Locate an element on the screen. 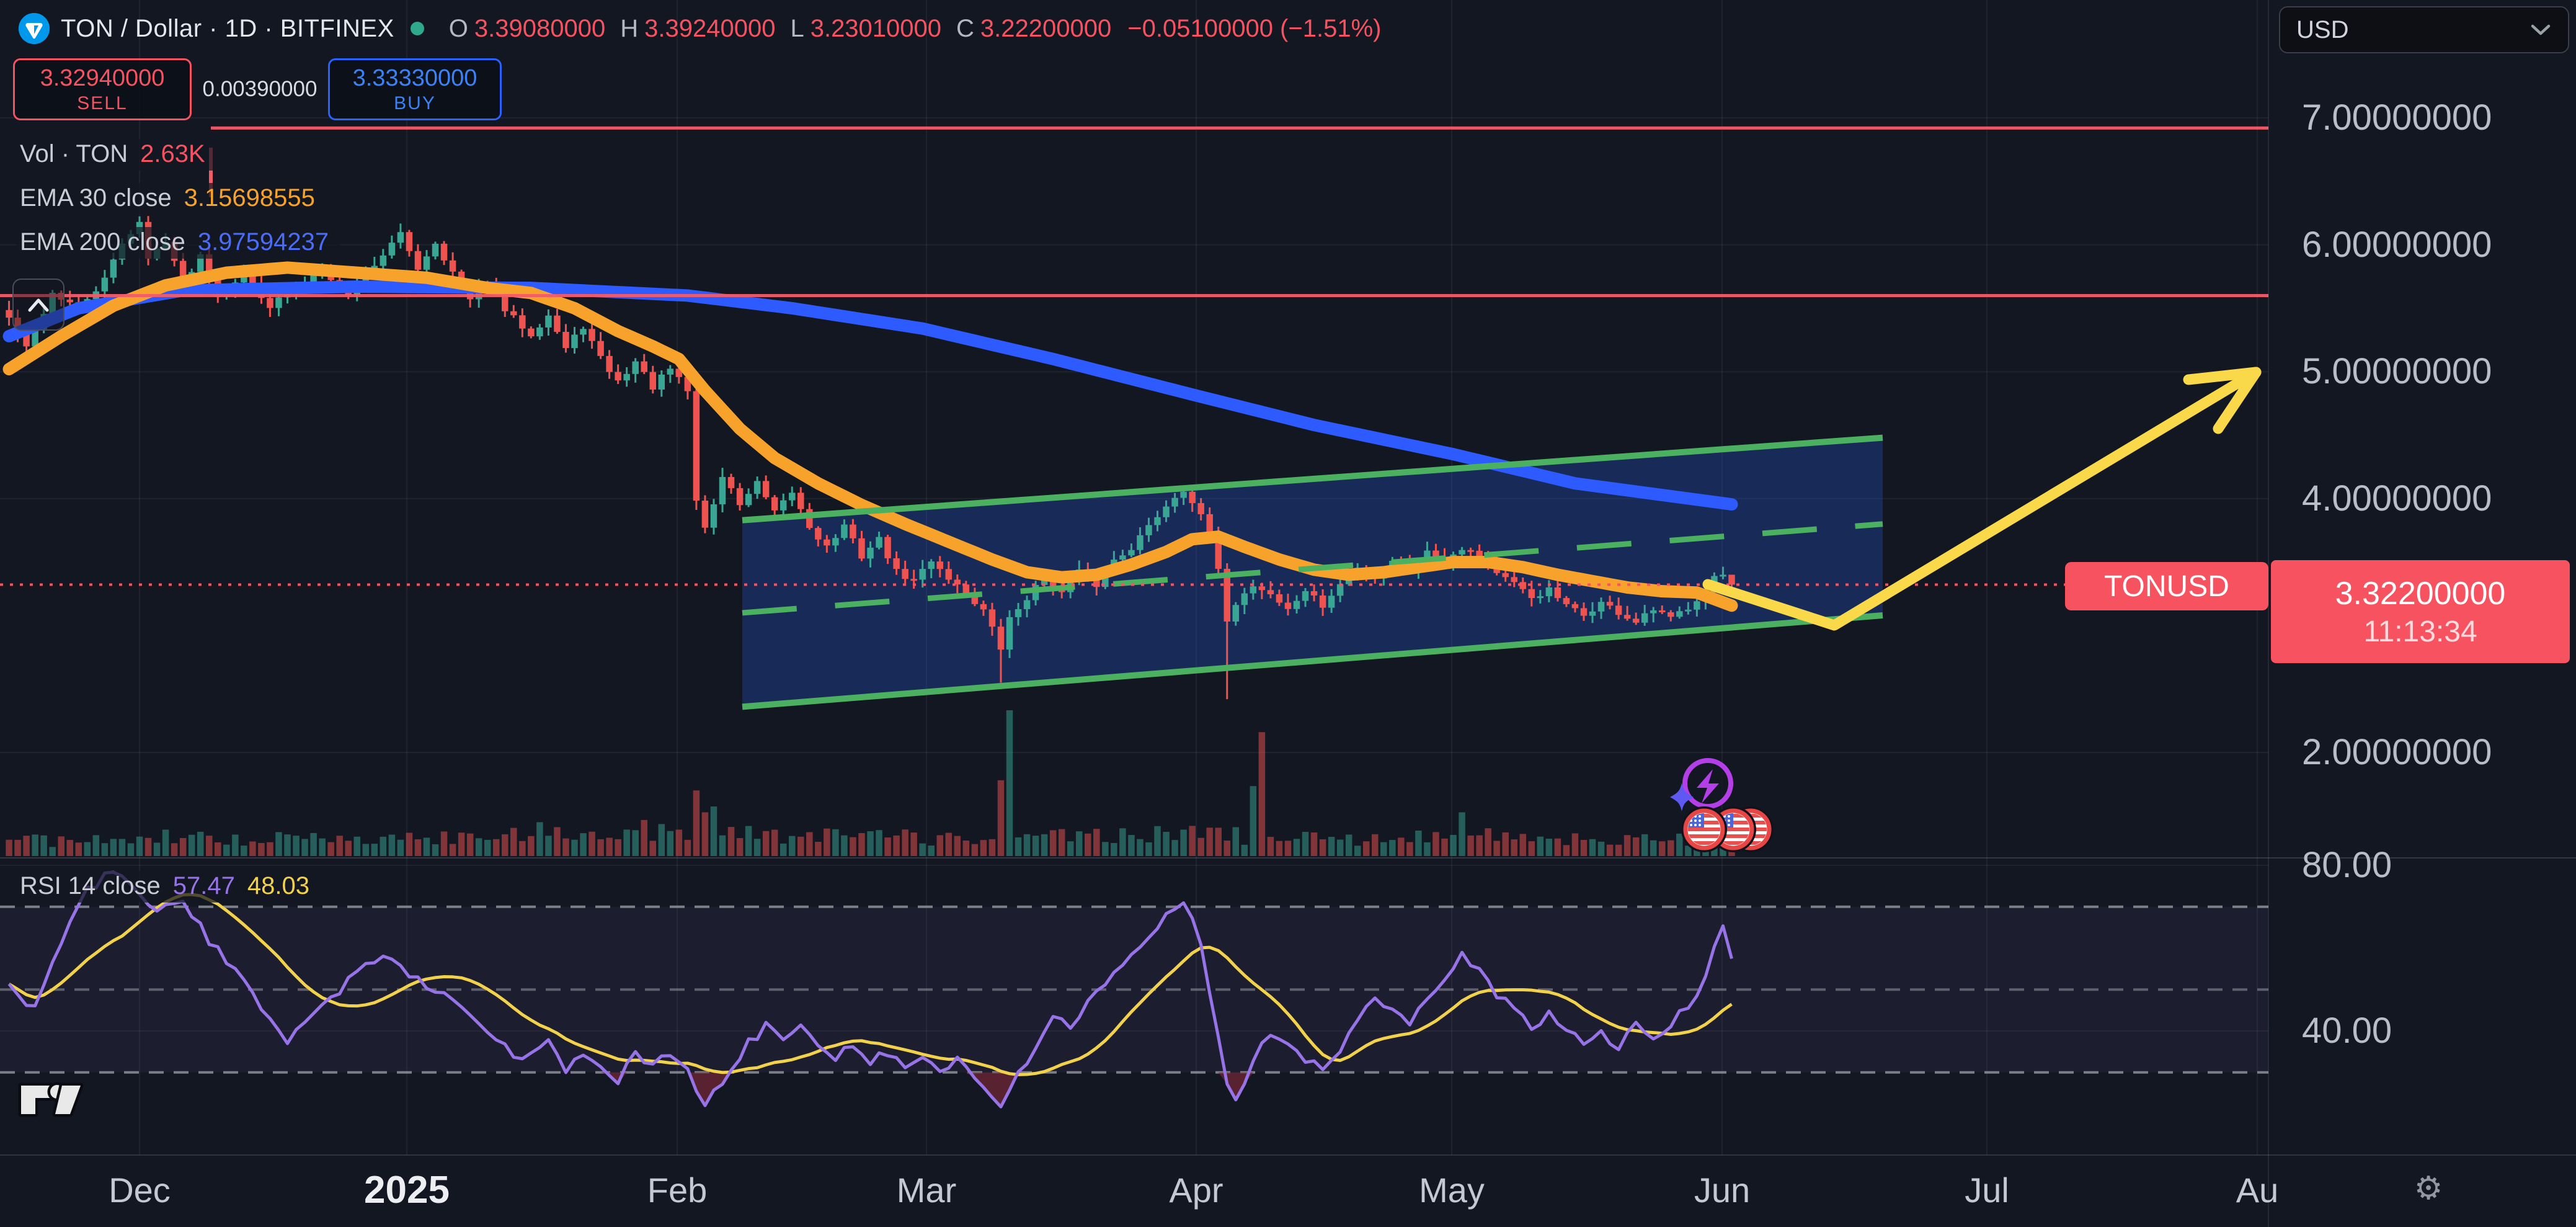 Image resolution: width=2576 pixels, height=1227 pixels. price-axis-label: 4.00000000 is located at coordinates (2397, 498).